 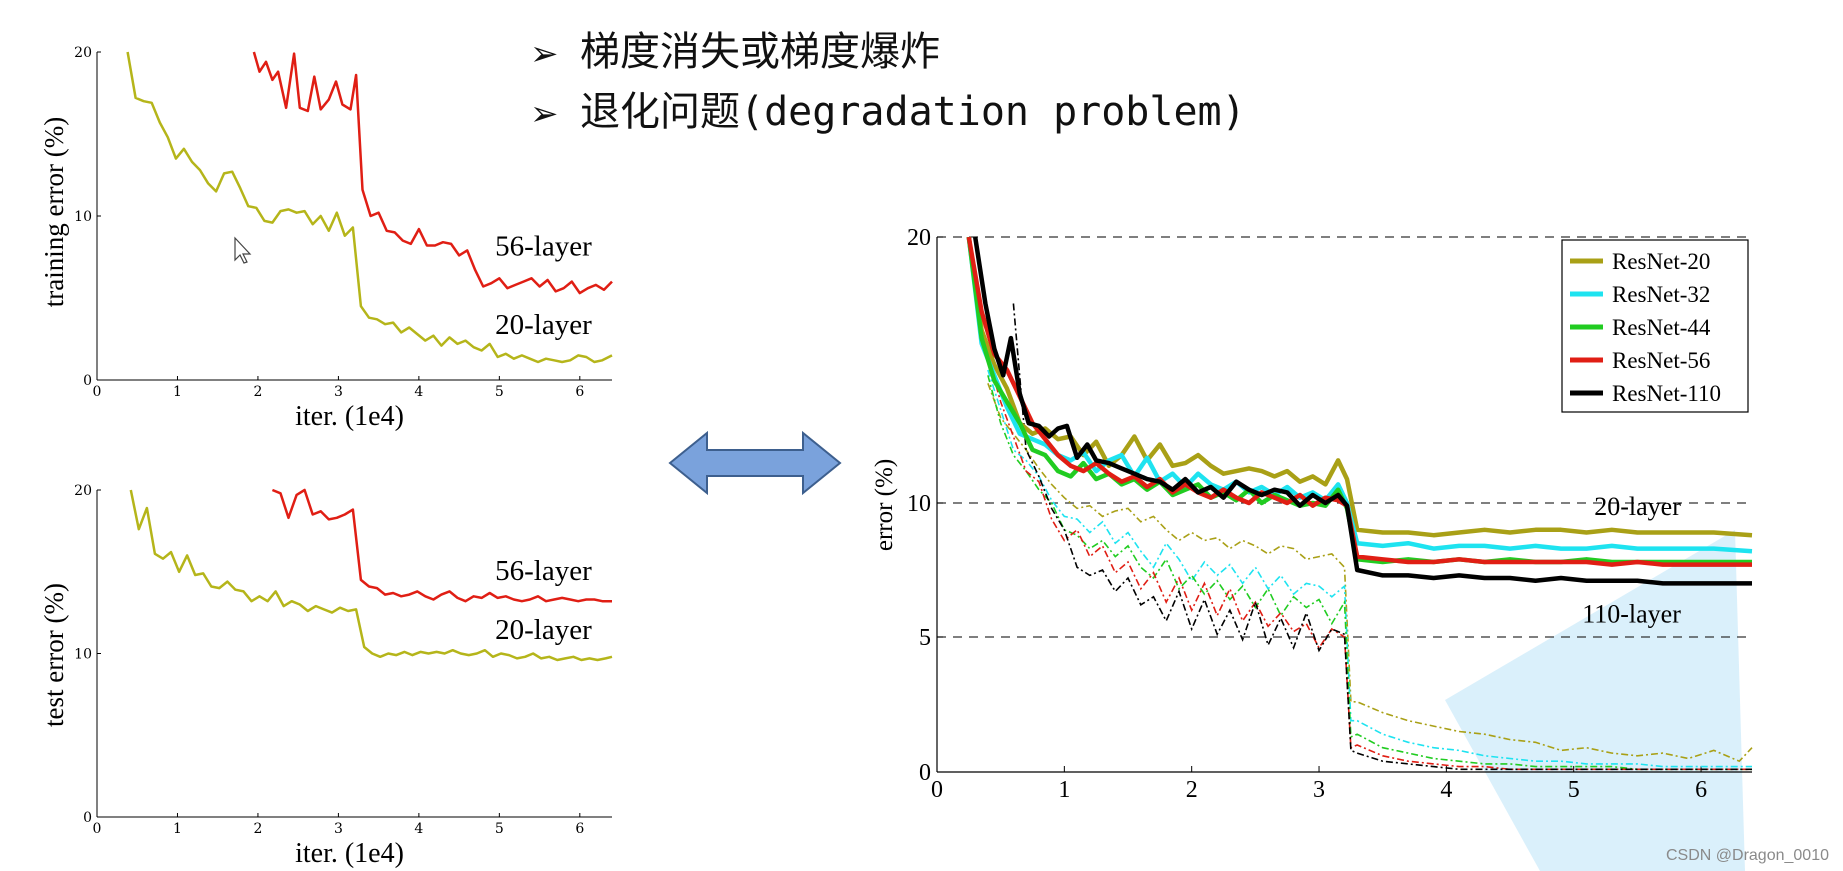 I want to click on y-axis-label: test error (%), so click(x=54, y=655).